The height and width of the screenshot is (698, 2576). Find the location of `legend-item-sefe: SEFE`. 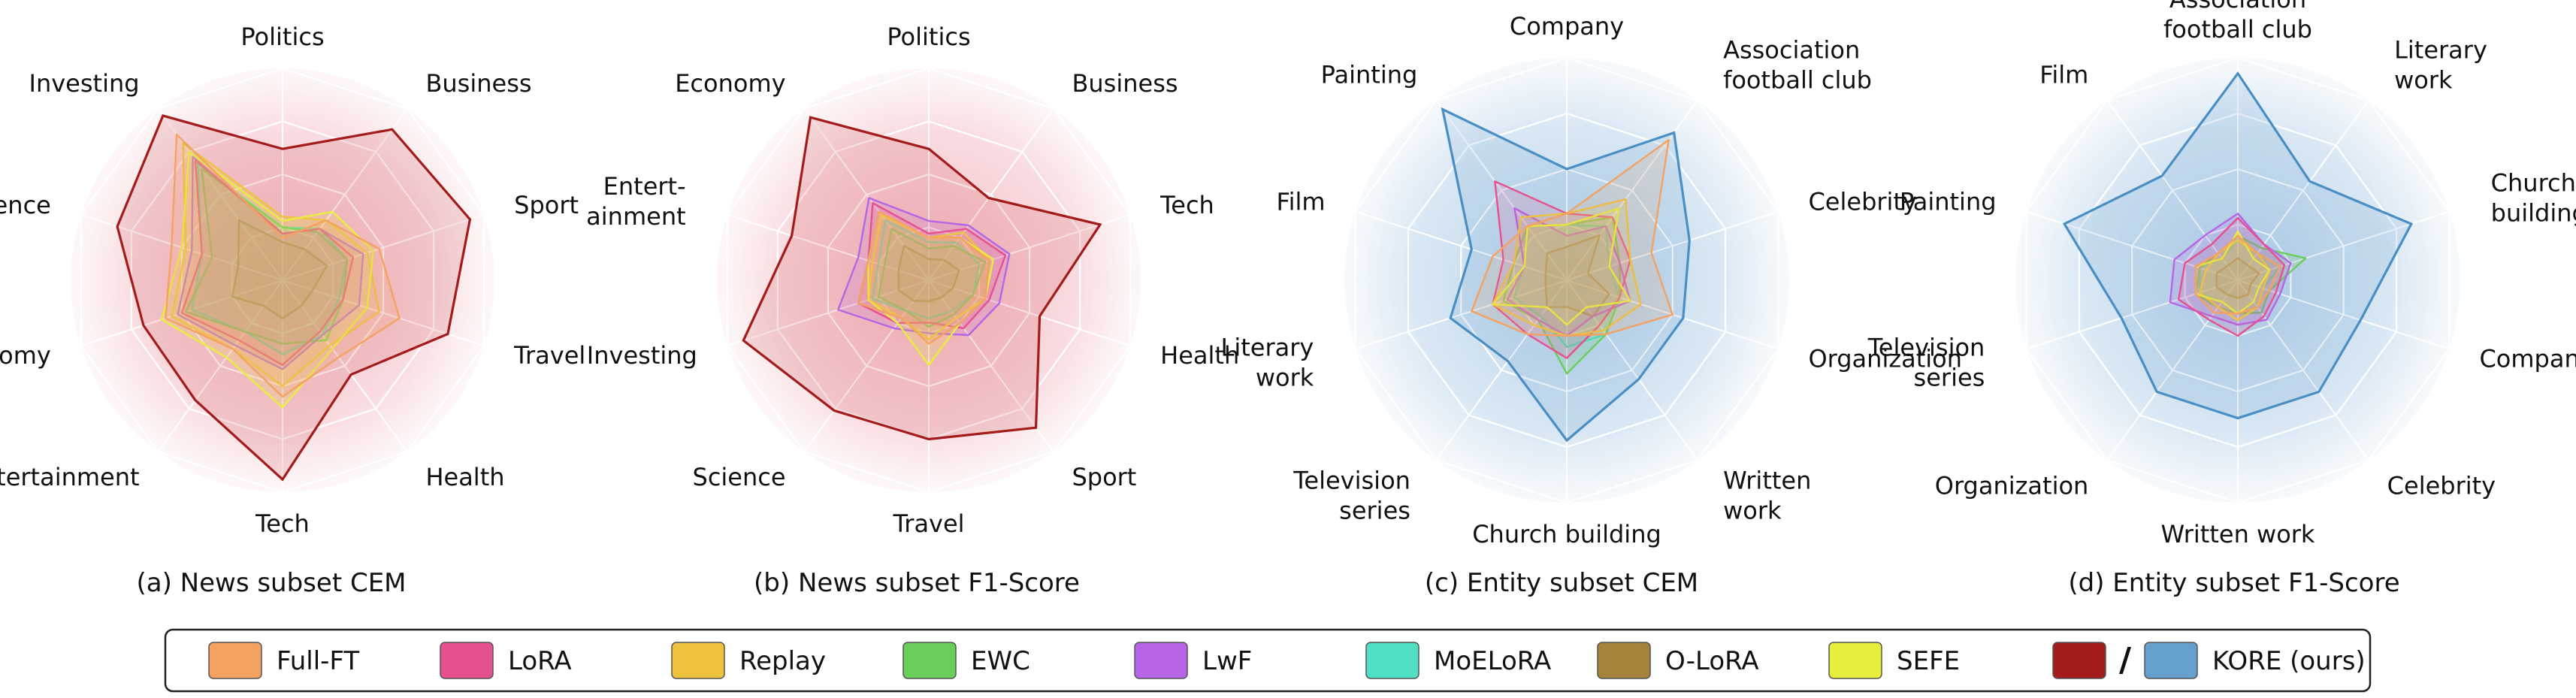

legend-item-sefe: SEFE is located at coordinates (1894, 660).